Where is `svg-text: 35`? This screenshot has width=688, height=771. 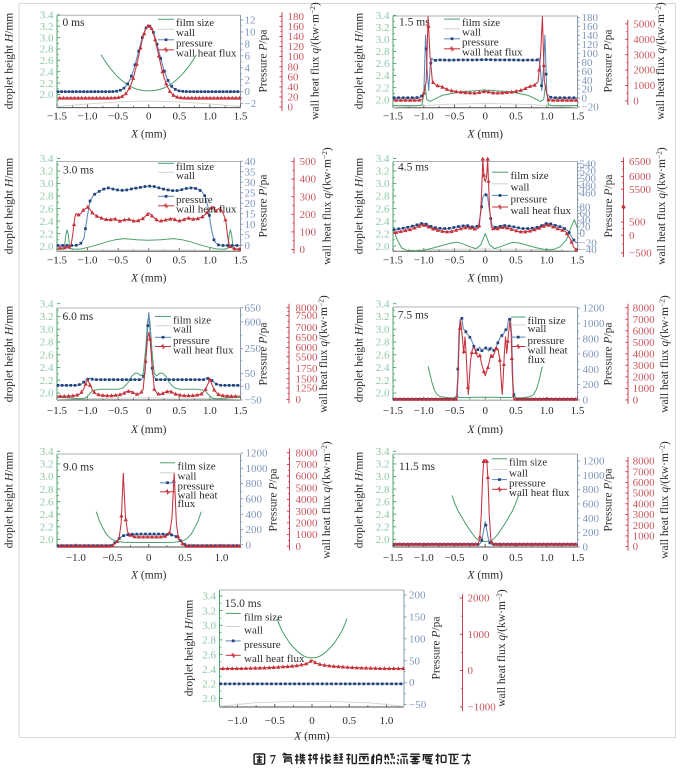
svg-text: 35 is located at coordinates (251, 172).